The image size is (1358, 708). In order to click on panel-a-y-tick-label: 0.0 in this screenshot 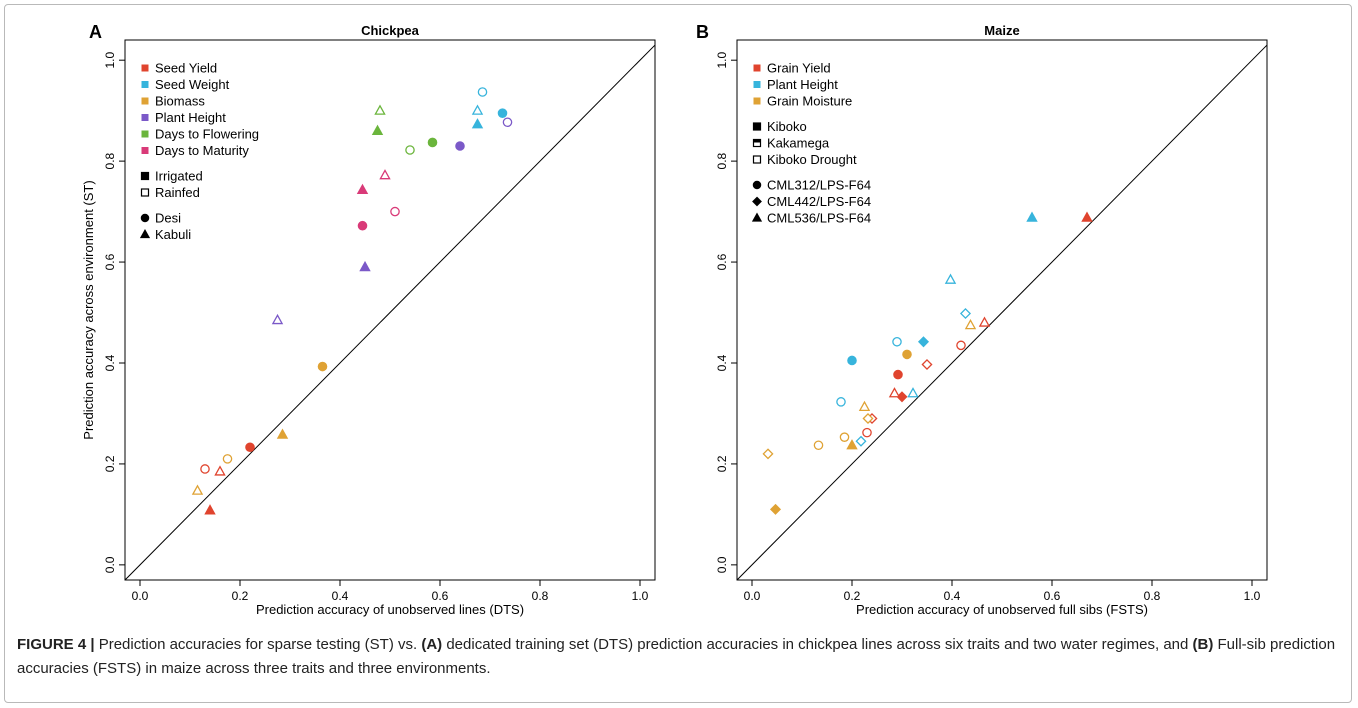, I will do `click(110, 564)`.